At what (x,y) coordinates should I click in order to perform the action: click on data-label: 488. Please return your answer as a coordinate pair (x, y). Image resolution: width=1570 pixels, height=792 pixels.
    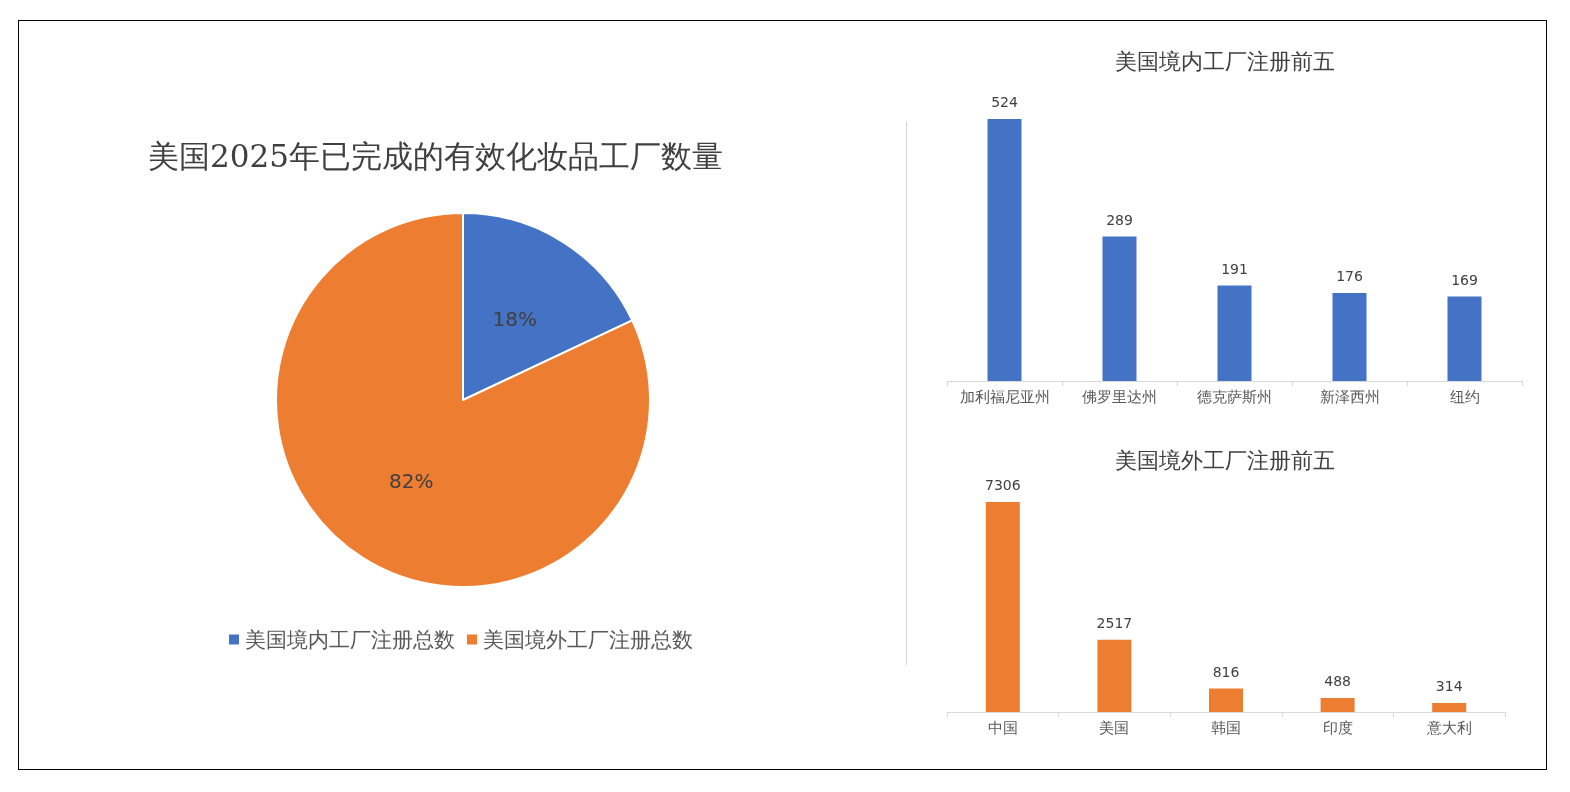
    Looking at the image, I should click on (1337, 680).